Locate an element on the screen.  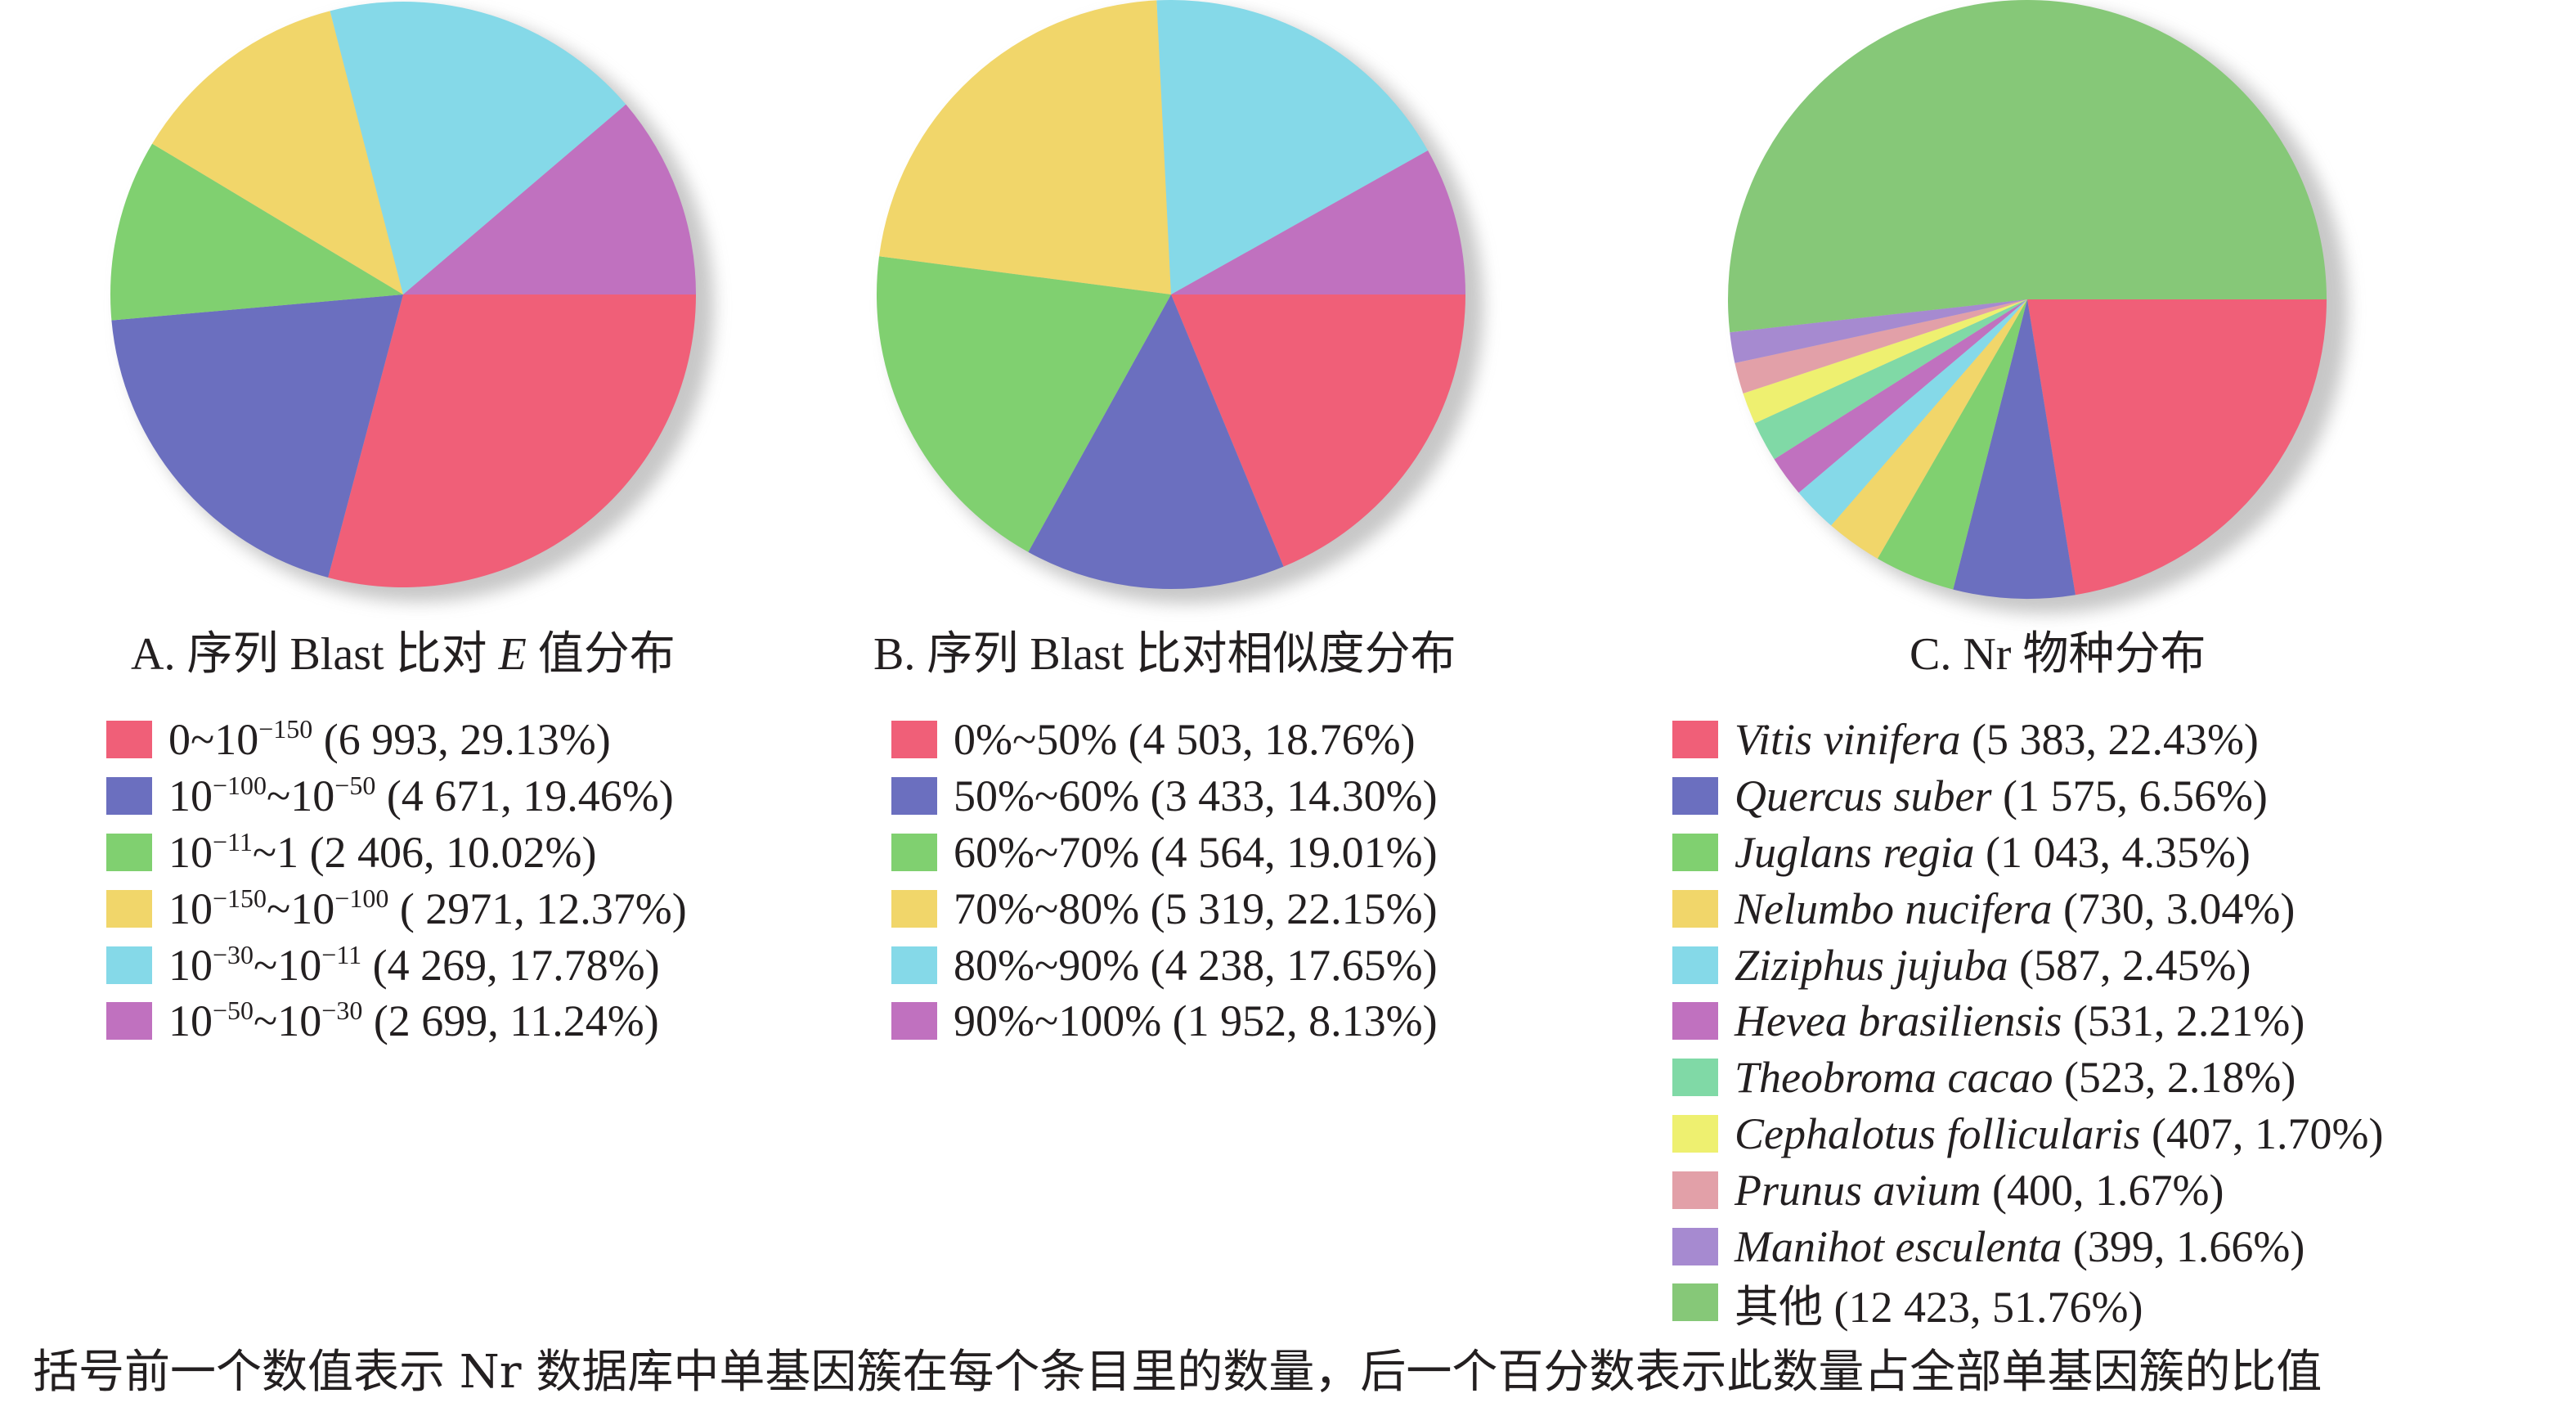
legend-c-item: Quercus suber (1 575, 6.56%) is located at coordinates (2028, 796).